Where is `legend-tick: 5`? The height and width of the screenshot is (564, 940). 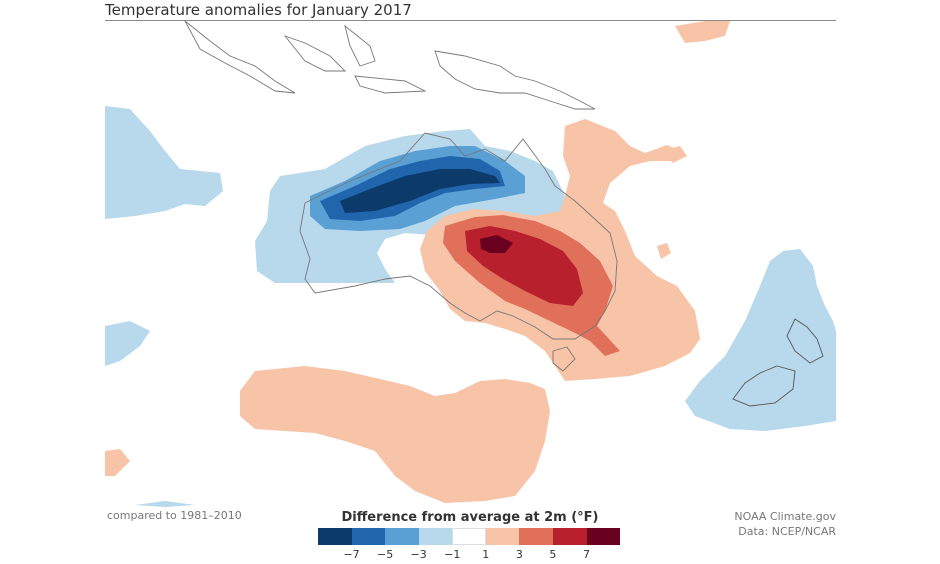 legend-tick: 5 is located at coordinates (553, 554).